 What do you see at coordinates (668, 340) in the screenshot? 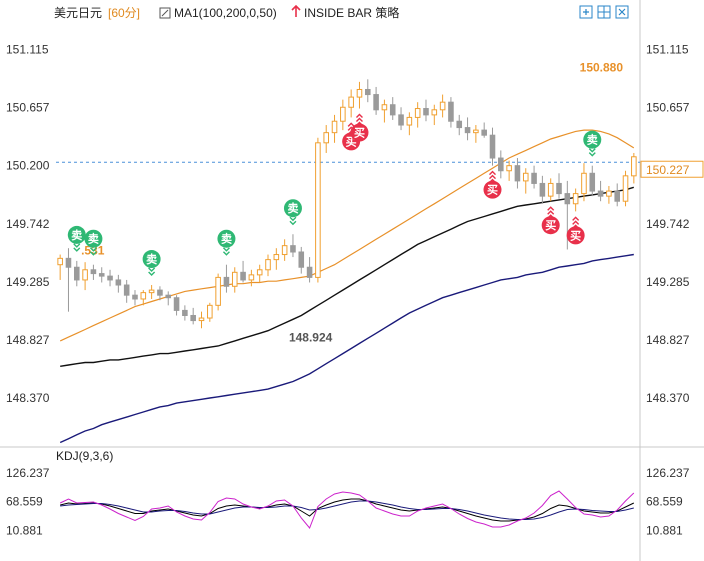
I see `right-tick-label: 148.827` at bounding box center [668, 340].